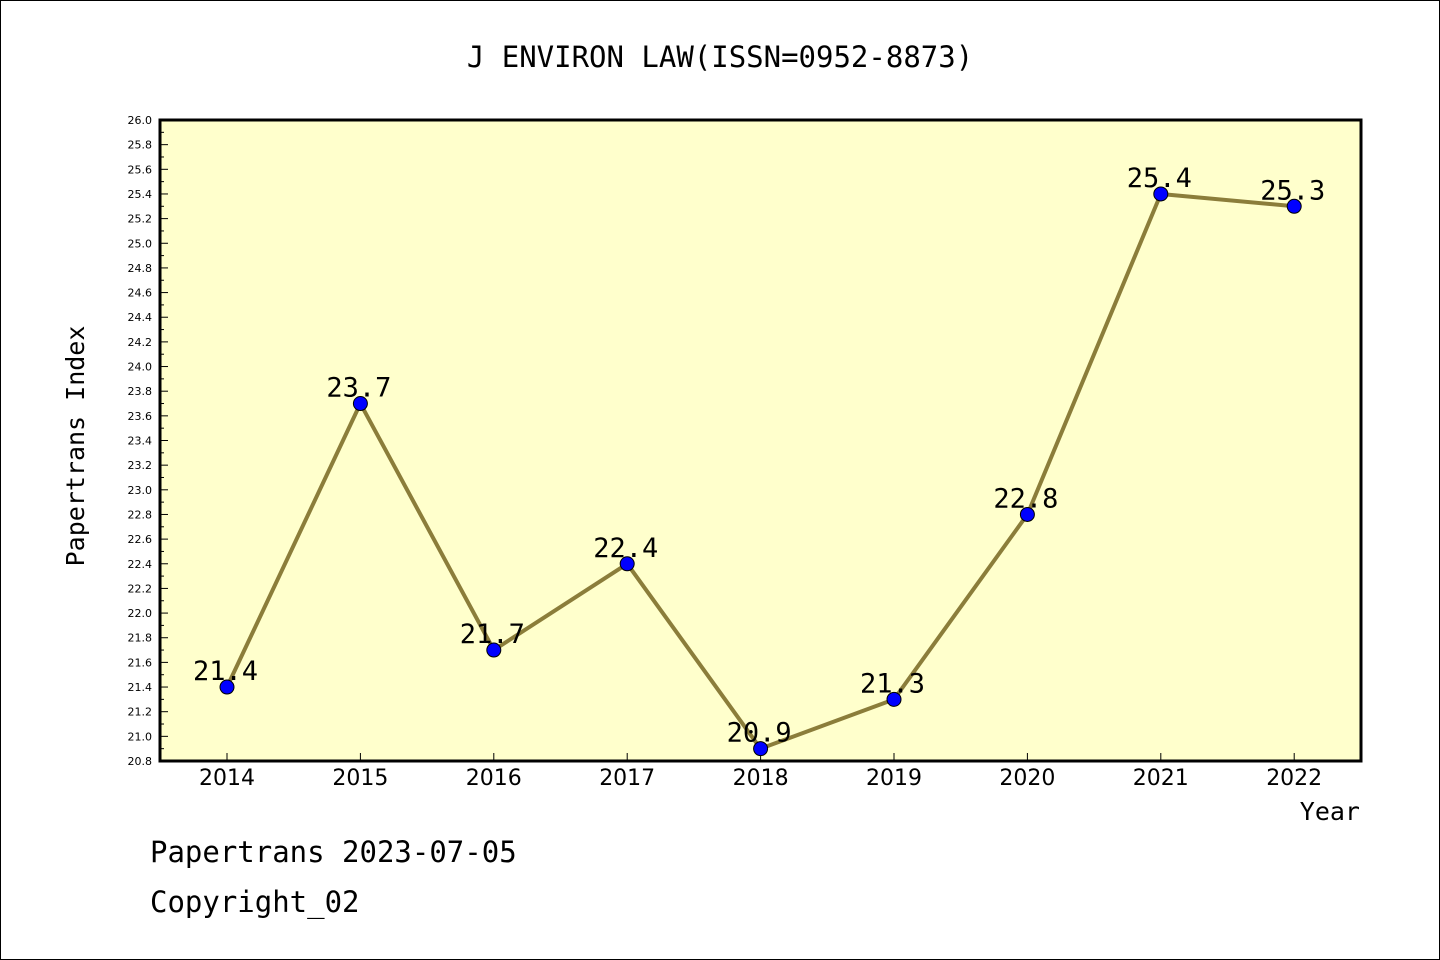  What do you see at coordinates (140, 169) in the screenshot?
I see `y-tick-label: 25.6` at bounding box center [140, 169].